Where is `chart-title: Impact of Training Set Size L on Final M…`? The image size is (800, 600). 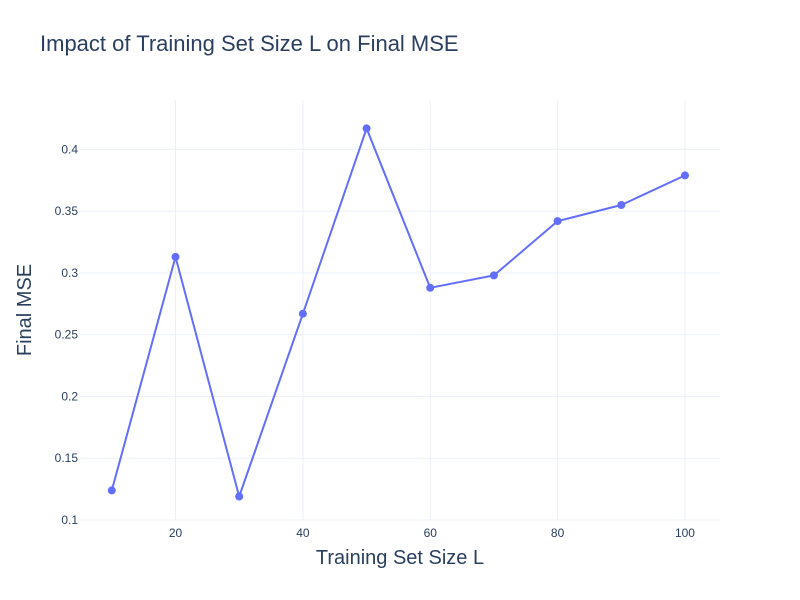
chart-title: Impact of Training Set Size L on Final M… is located at coordinates (249, 43).